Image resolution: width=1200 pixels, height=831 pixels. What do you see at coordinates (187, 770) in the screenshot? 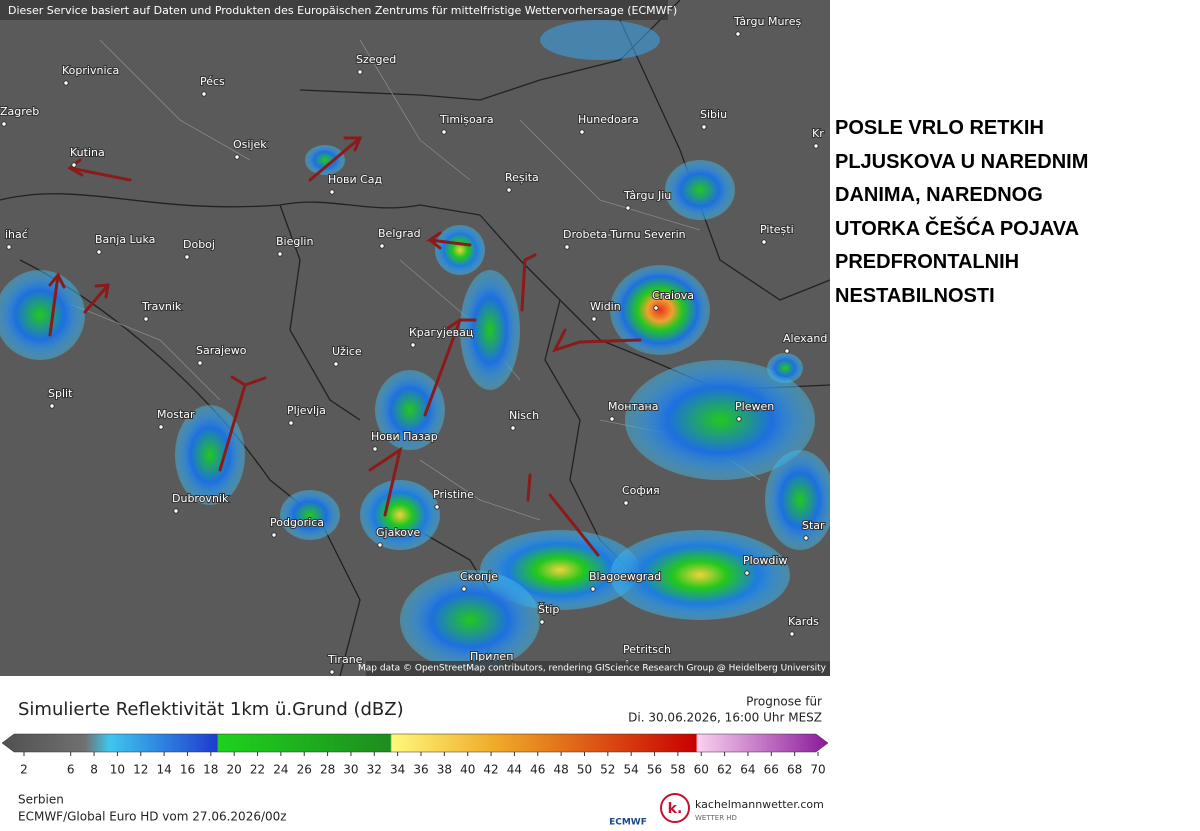
I see `colorbar-tick-label: 16` at bounding box center [187, 770].